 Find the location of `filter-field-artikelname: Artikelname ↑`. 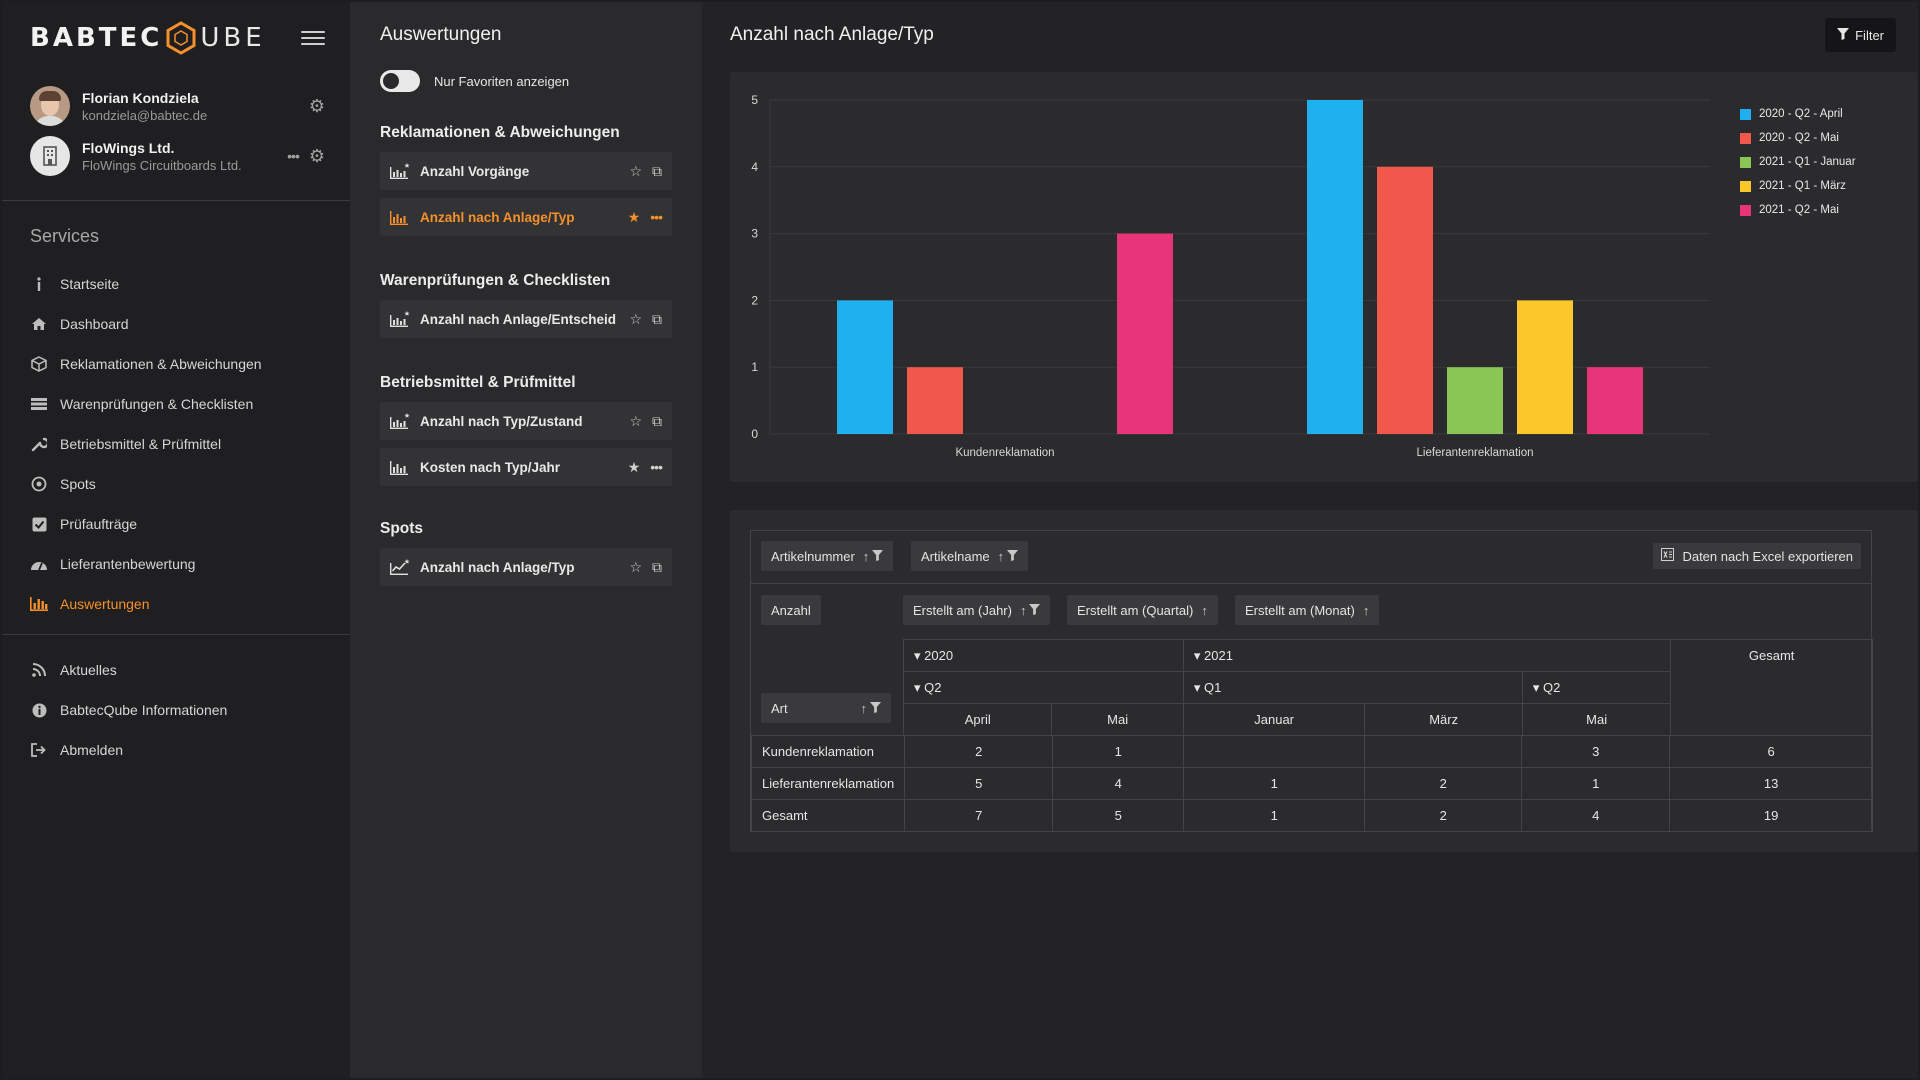

filter-field-artikelname: Artikelname ↑ is located at coordinates (970, 556).